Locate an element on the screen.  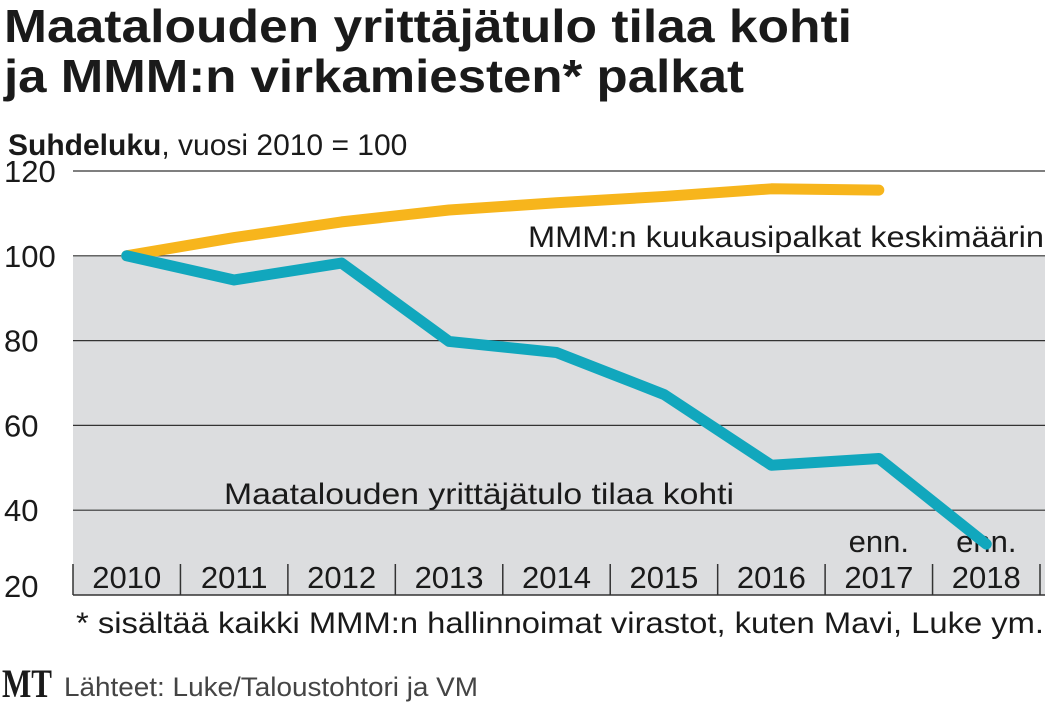
chart-title-line-2: ja MMM:n virkamiesten* palkat is located at coordinates (373, 76).